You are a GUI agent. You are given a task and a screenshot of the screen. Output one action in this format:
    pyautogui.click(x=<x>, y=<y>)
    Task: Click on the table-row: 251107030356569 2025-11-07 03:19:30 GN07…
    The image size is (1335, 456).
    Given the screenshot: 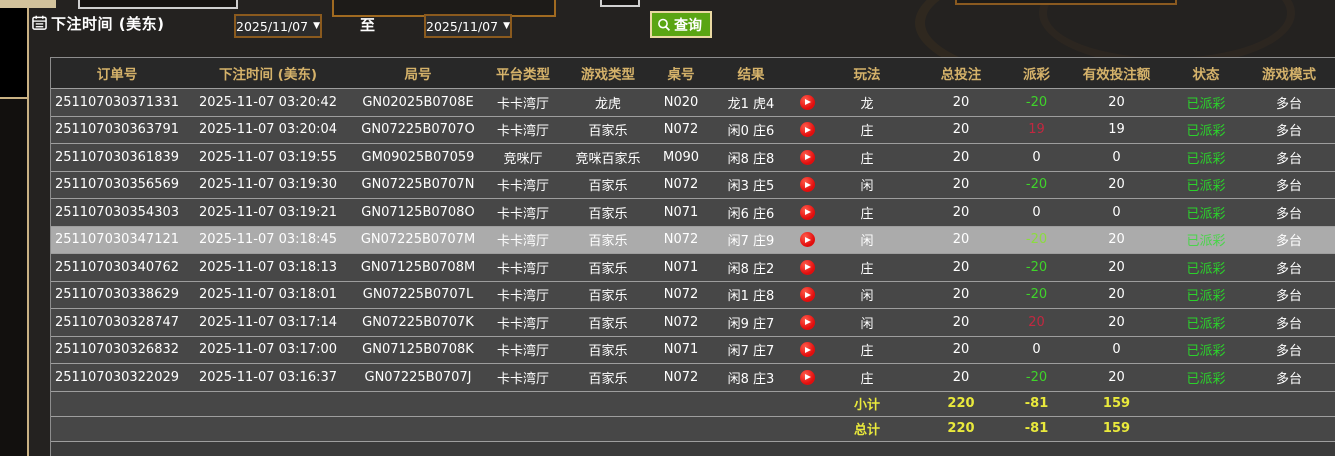 What is the action you would take?
    pyautogui.click(x=693, y=185)
    